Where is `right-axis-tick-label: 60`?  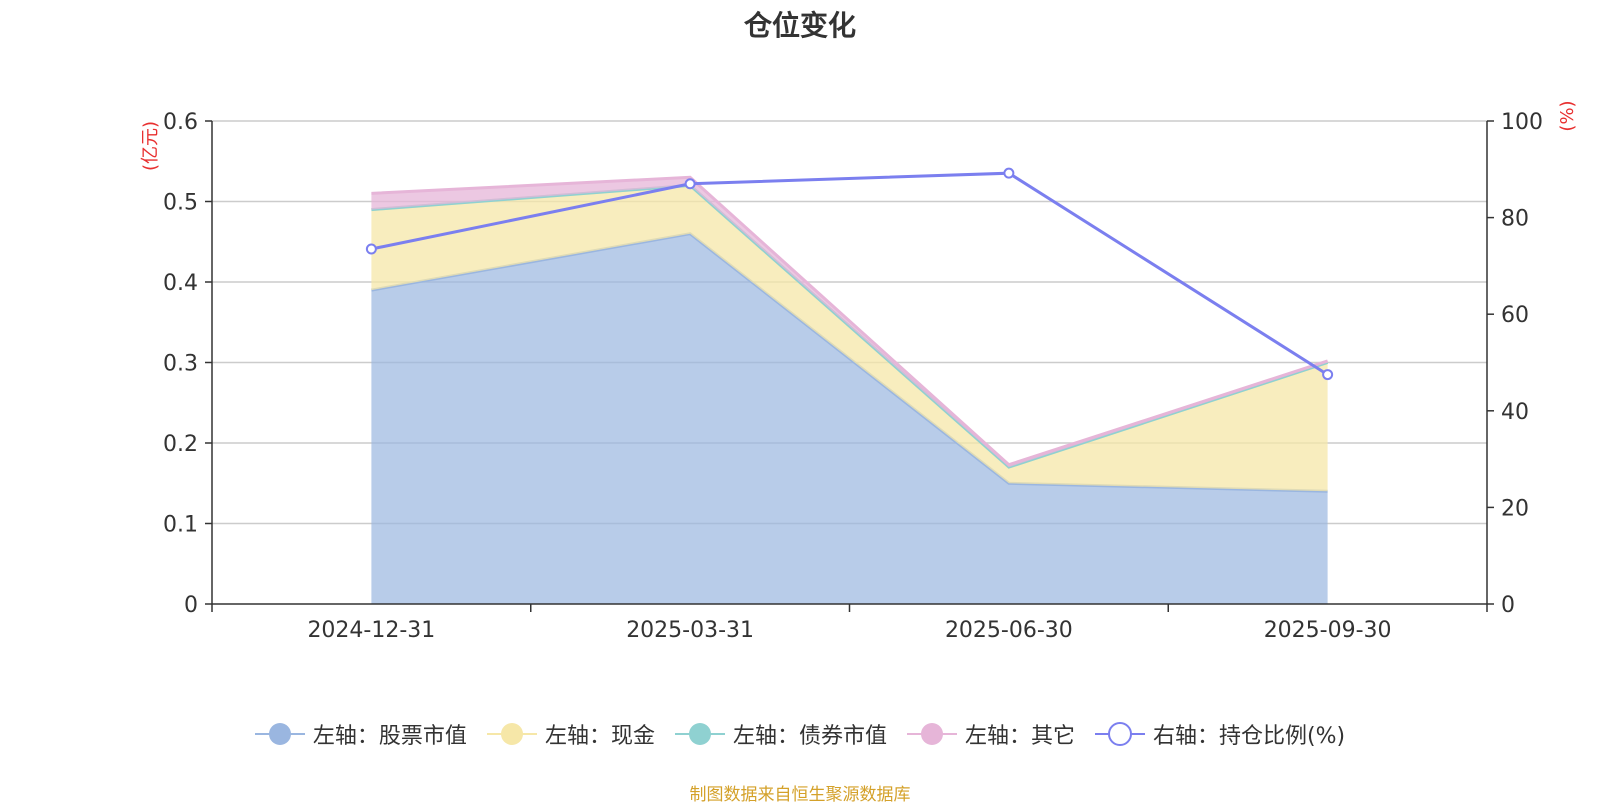
right-axis-tick-label: 60 is located at coordinates (1515, 315).